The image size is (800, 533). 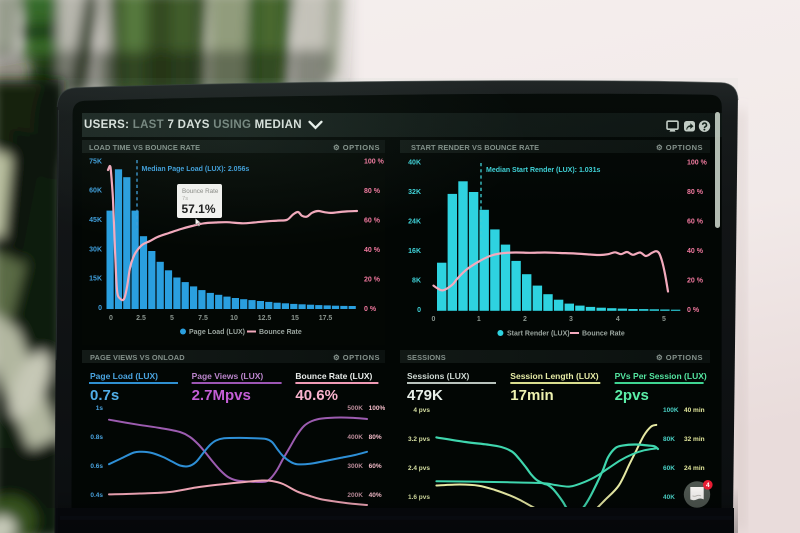 What do you see at coordinates (414, 192) in the screenshot?
I see `svg-text: 32K` at bounding box center [414, 192].